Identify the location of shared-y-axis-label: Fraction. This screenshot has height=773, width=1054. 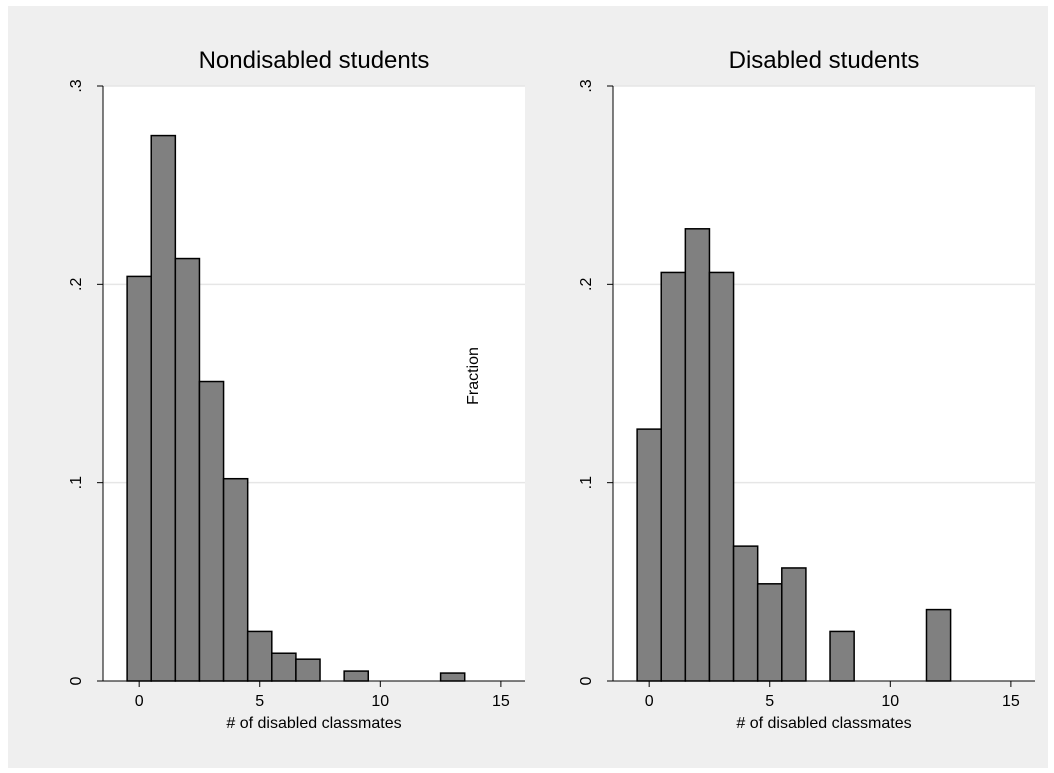
(473, 376).